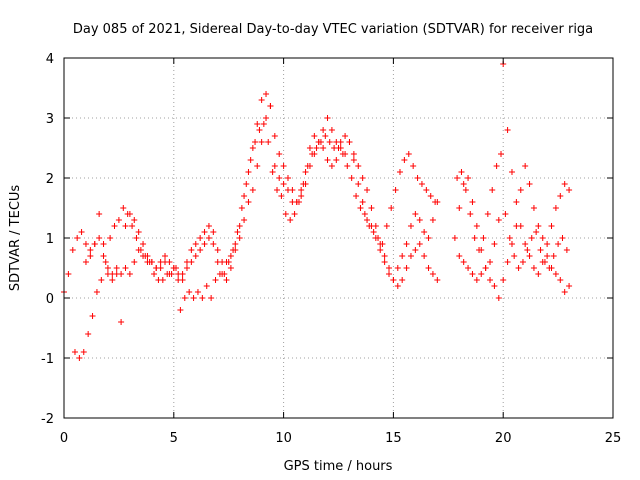 Image resolution: width=640 pixels, height=480 pixels. I want to click on x-tick-label: 20, so click(503, 438).